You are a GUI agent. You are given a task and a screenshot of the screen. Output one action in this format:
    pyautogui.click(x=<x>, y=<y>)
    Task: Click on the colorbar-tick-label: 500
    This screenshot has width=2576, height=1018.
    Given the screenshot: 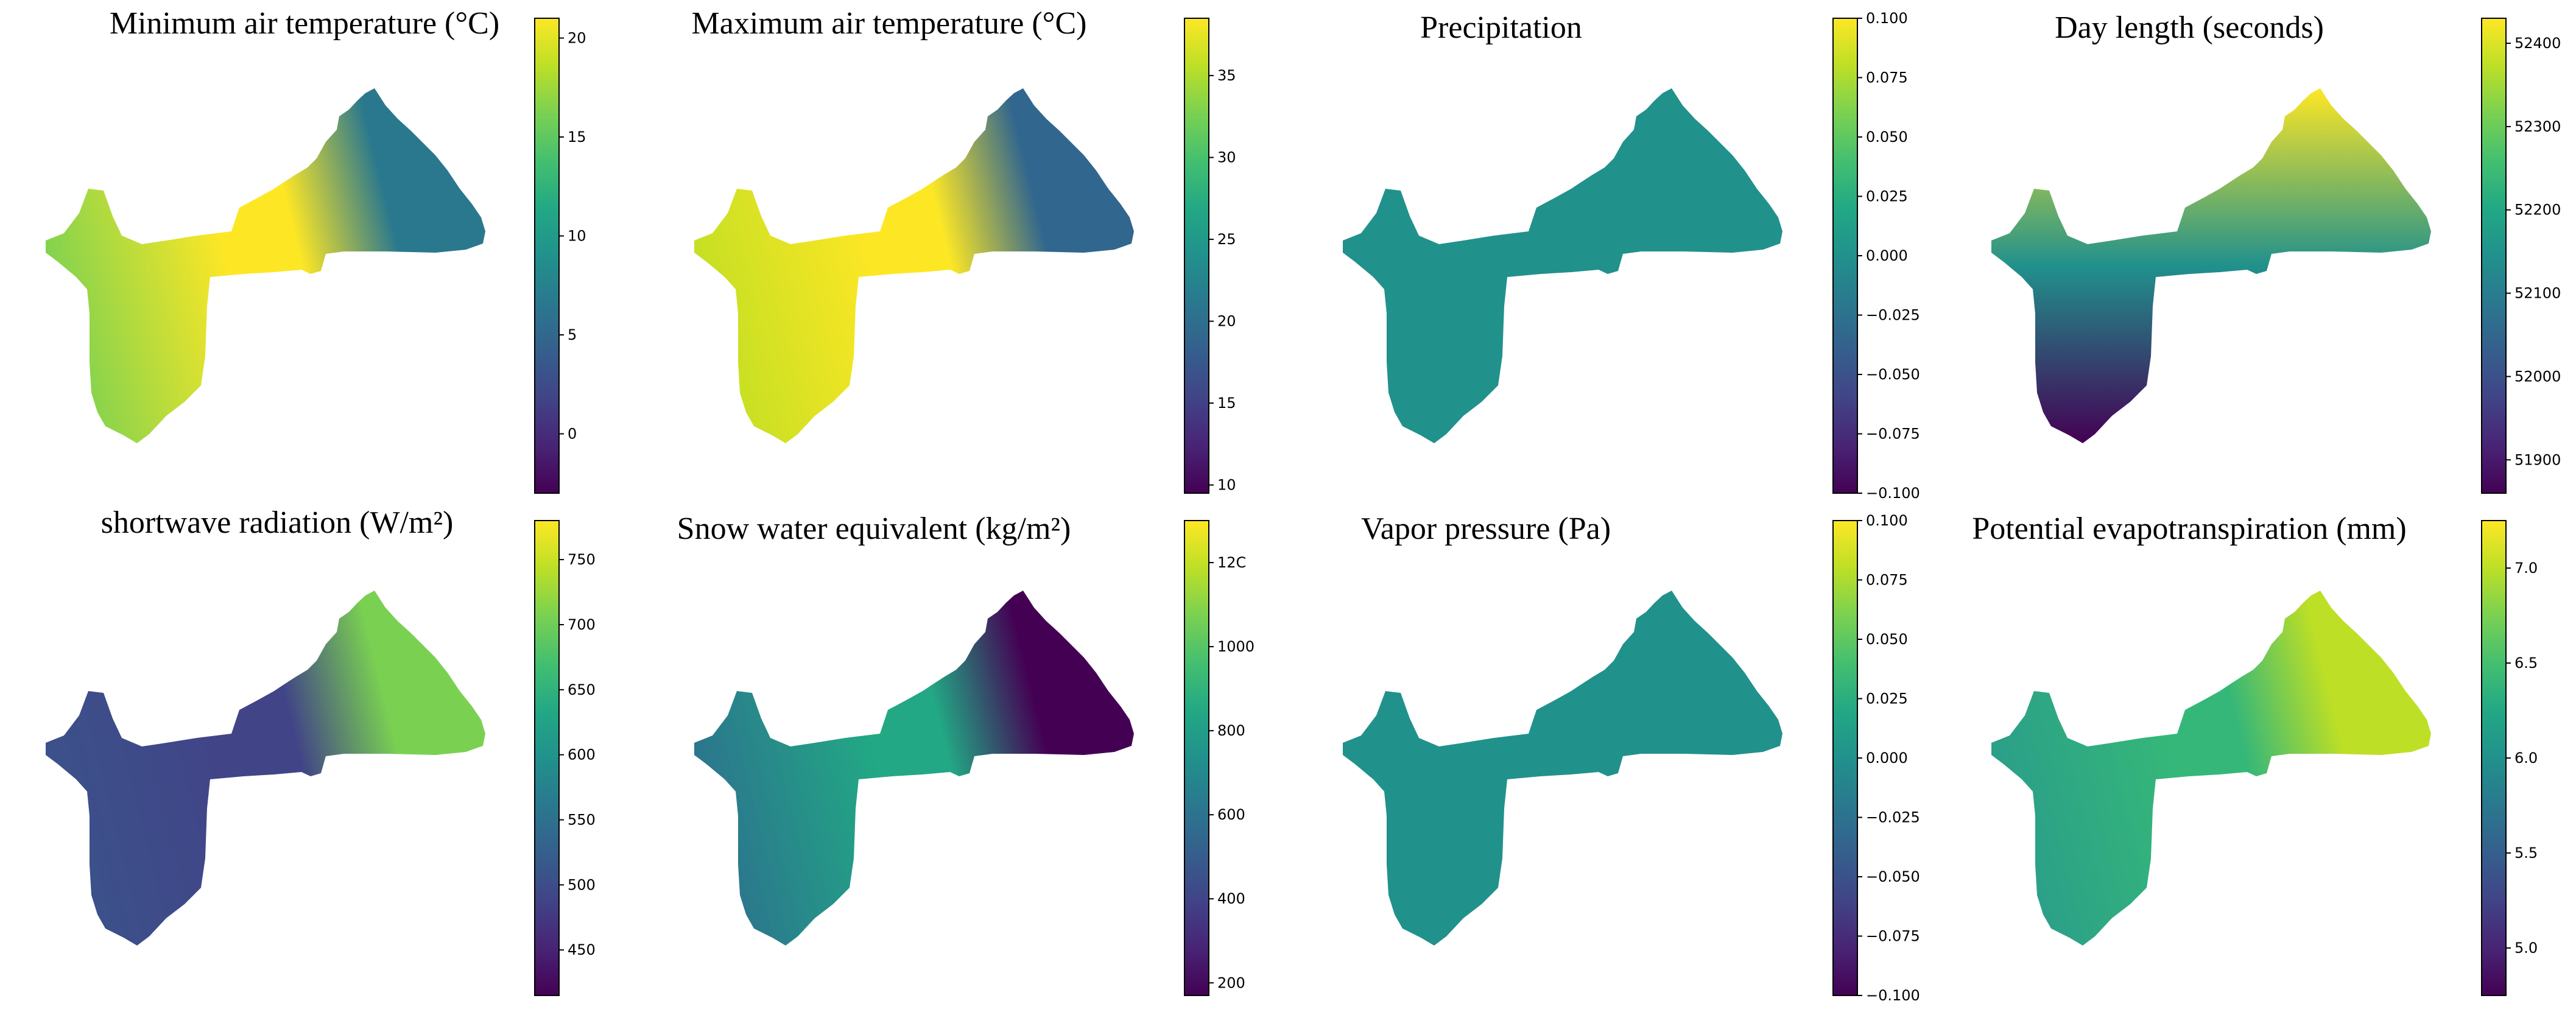 What is the action you would take?
    pyautogui.click(x=582, y=884)
    